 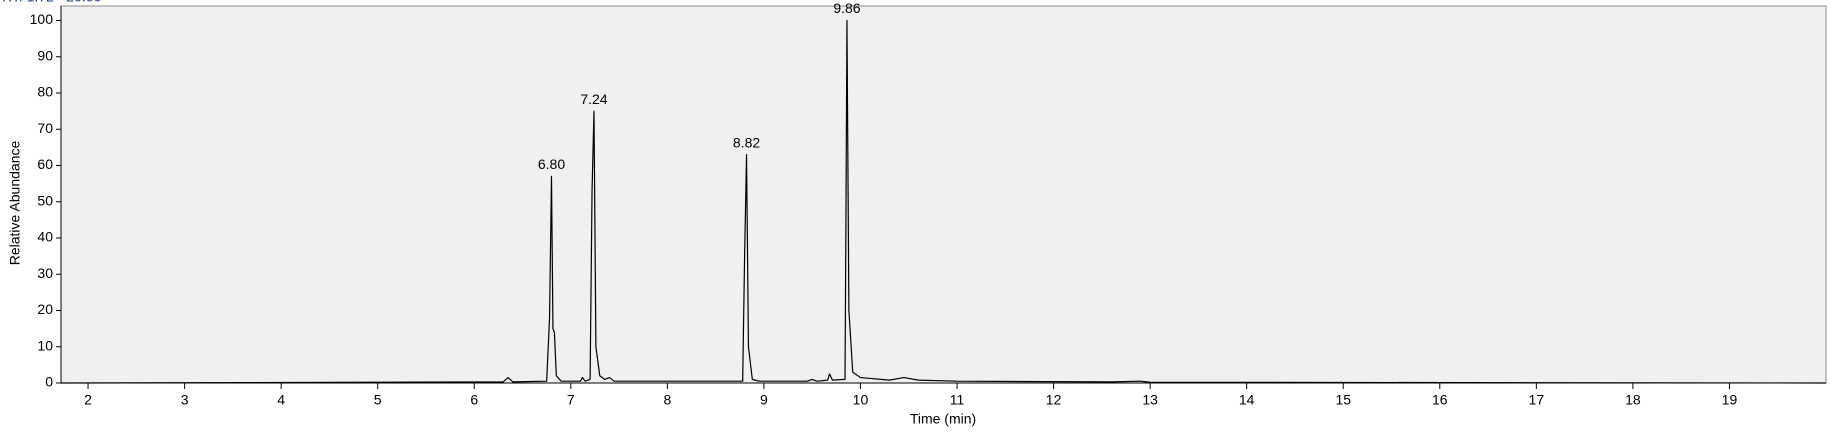 What do you see at coordinates (45, 200) in the screenshot?
I see `y-tick-label: 50` at bounding box center [45, 200].